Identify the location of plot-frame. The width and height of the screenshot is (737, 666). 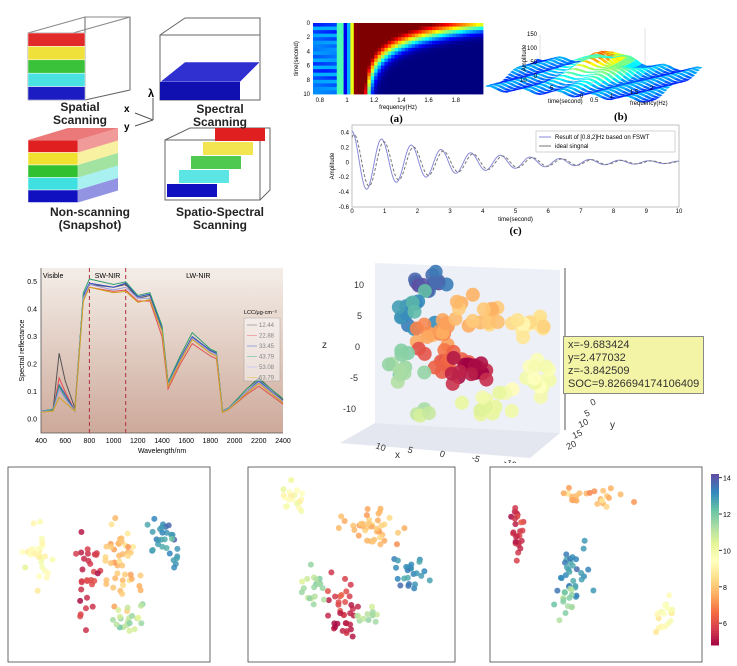
(515, 166).